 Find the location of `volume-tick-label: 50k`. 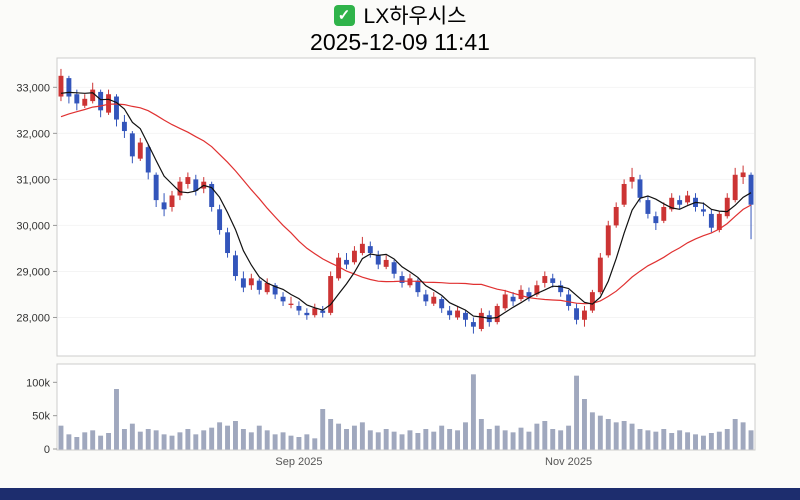

volume-tick-label: 50k is located at coordinates (41, 417).